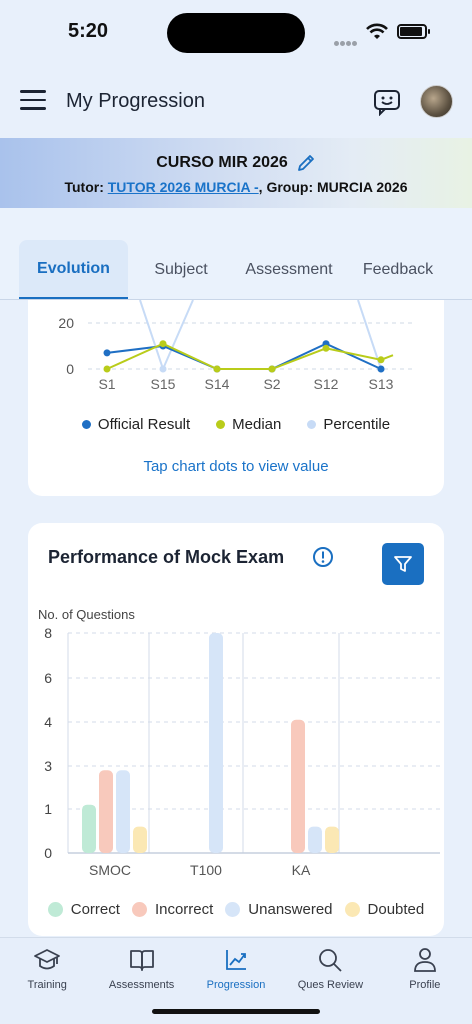  Describe the element at coordinates (236, 985) in the screenshot. I see `nav-label: Progression` at that location.